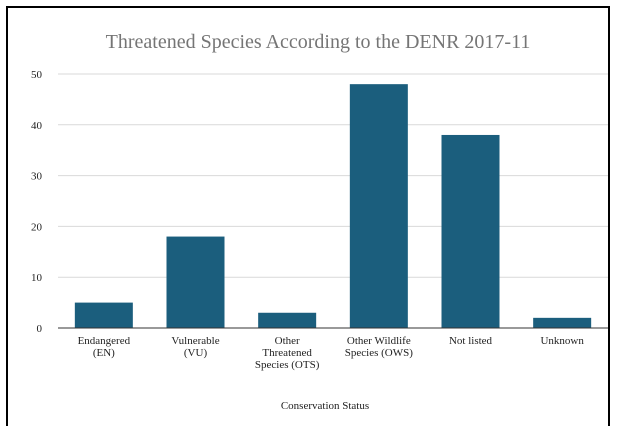  I want to click on y-tick-label: 50, so click(37, 75).